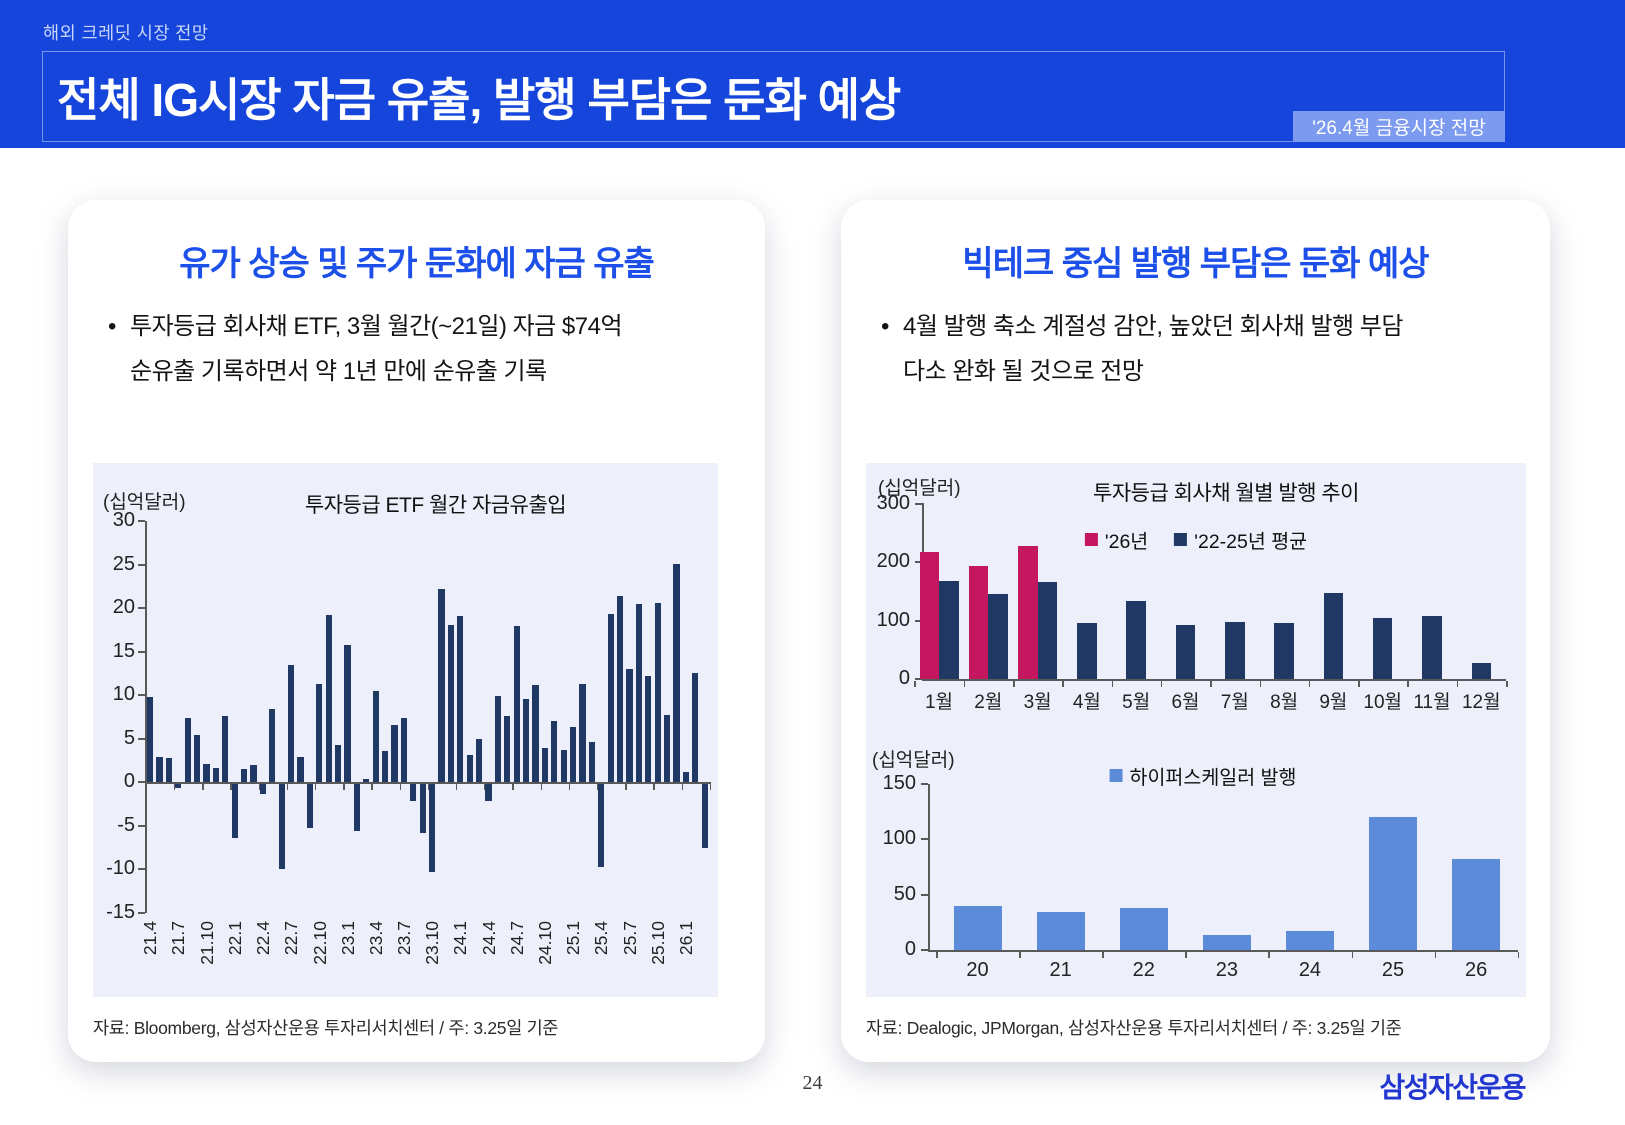 This screenshot has height=1125, width=1625. What do you see at coordinates (1213, 778) in the screenshot?
I see `legend-label: 하이퍼스케일러 발행` at bounding box center [1213, 778].